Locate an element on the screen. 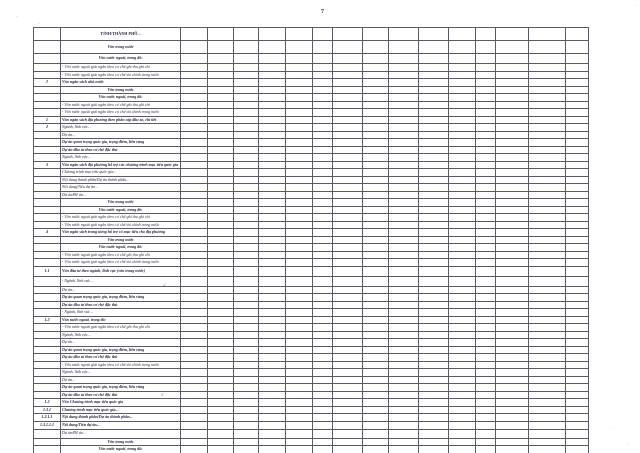 This screenshot has height=453, width=640. table-row: Vốn trong nước is located at coordinates (311, 239).